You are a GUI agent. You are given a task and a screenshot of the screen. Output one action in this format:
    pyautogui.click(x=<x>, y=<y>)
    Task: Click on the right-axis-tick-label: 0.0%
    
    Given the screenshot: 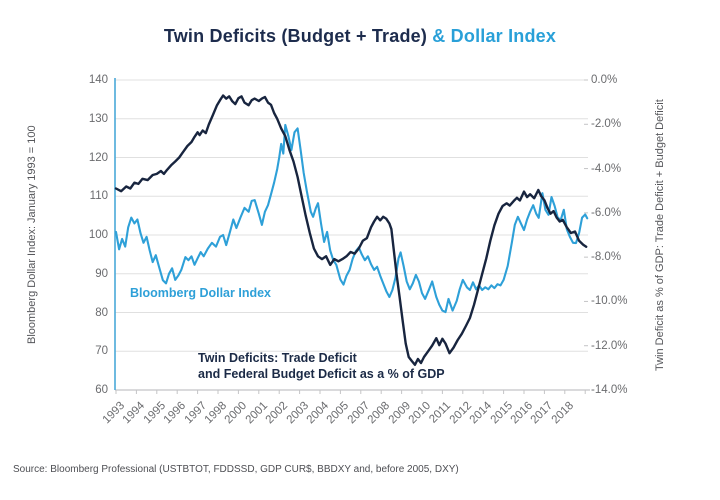 What is the action you would take?
    pyautogui.click(x=604, y=80)
    